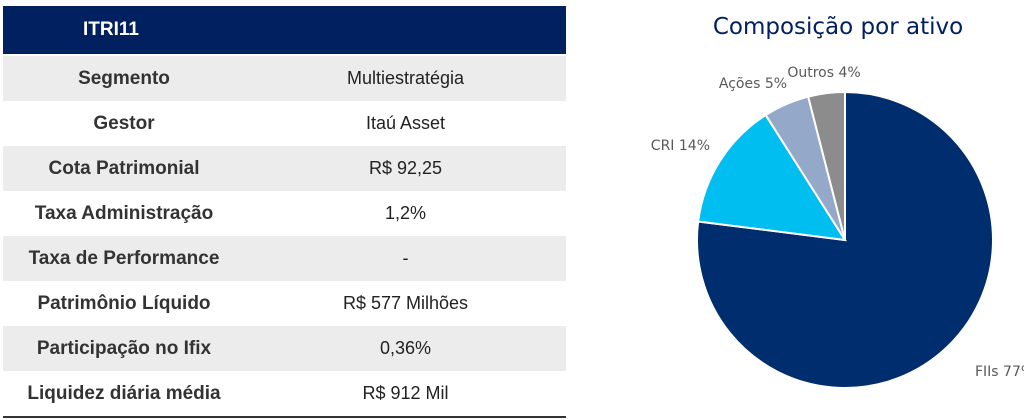  I want to click on table-row: Taxa Administração 1,2%, so click(284, 213).